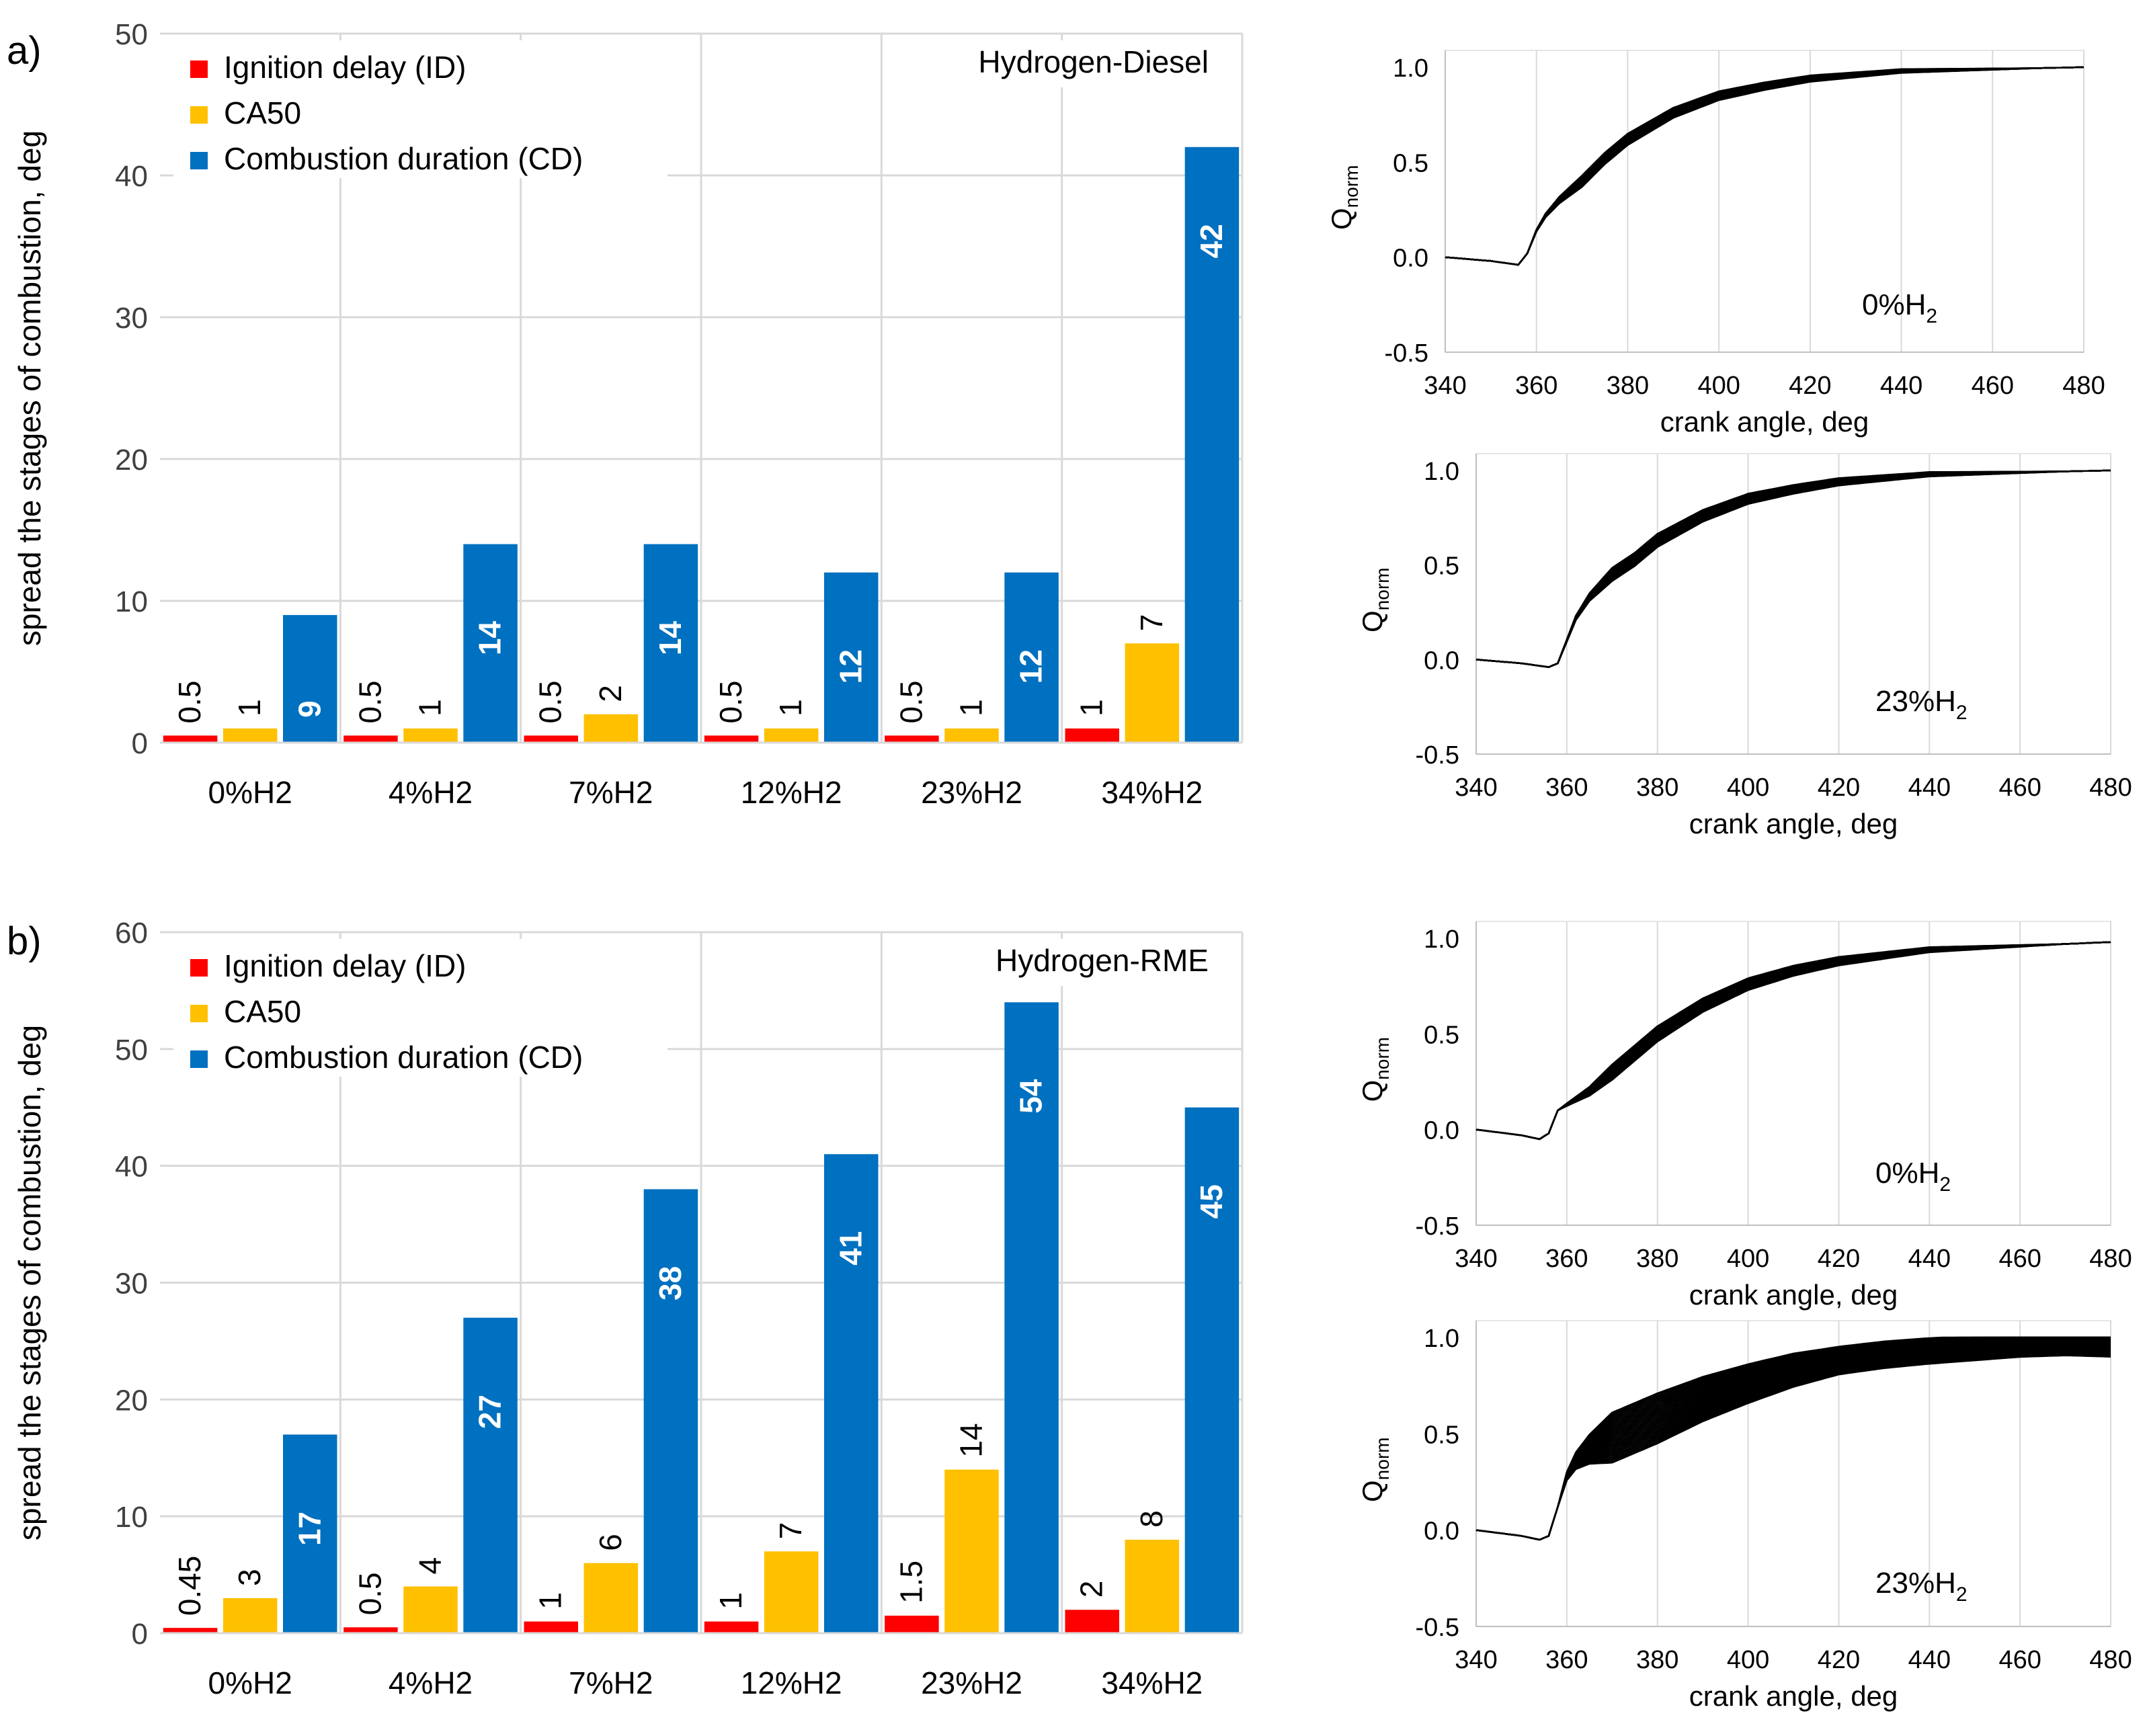 This screenshot has width=2147, height=1736. Describe the element at coordinates (2019, 1259) in the screenshot. I see `x-tick-label: 460` at that location.